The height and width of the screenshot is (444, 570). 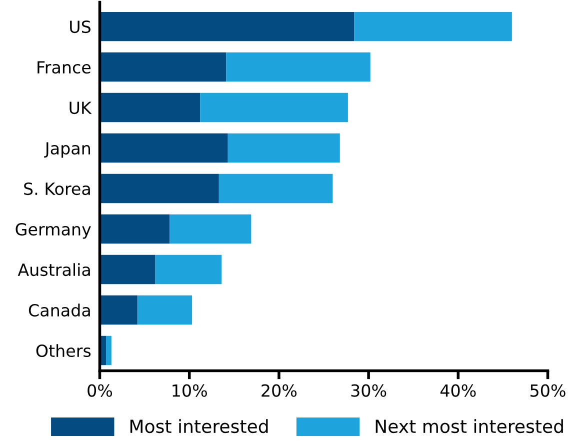 What do you see at coordinates (63, 351) in the screenshot?
I see `y-tick-label: Others` at bounding box center [63, 351].